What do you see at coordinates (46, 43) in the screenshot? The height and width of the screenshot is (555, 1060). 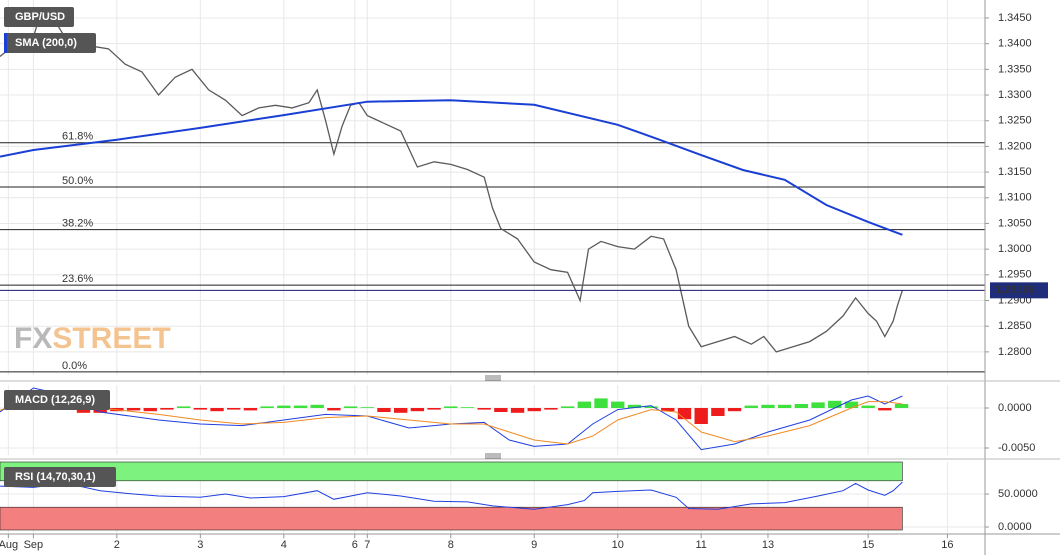 I see `legend-label: SMA (200,0)` at bounding box center [46, 43].